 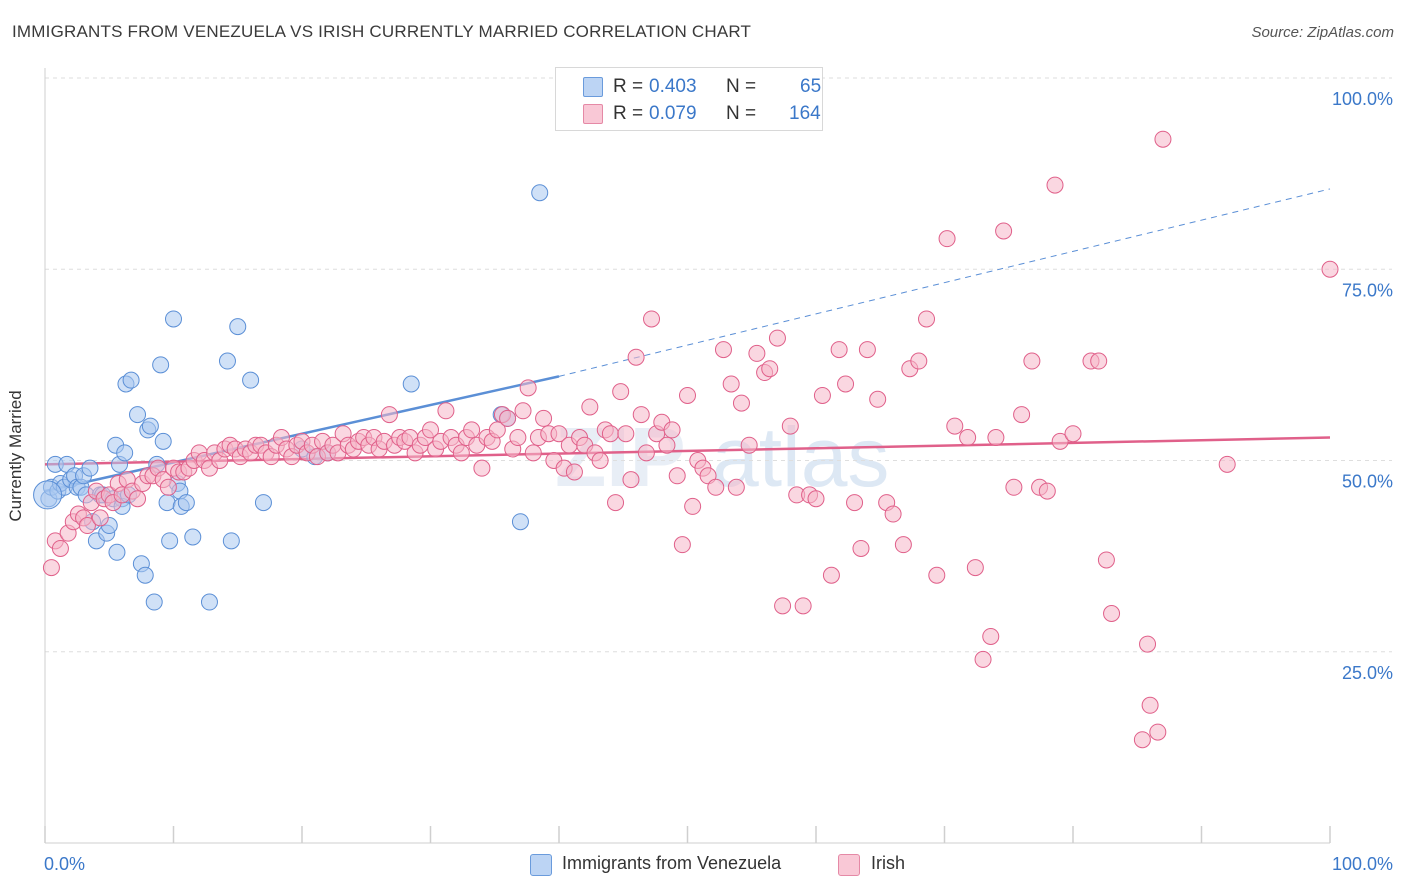 I want to click on trend-line-irish, so click(x=687, y=451).